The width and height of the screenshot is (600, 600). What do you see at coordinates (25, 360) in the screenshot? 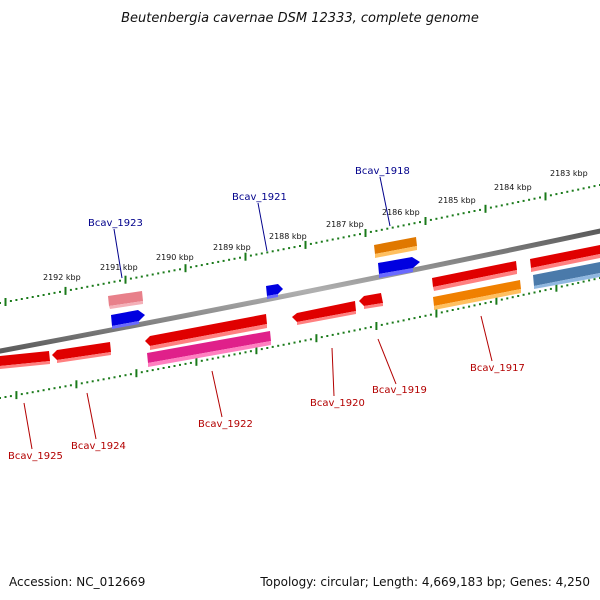
I see `gene-bcav-1925` at bounding box center [25, 360].